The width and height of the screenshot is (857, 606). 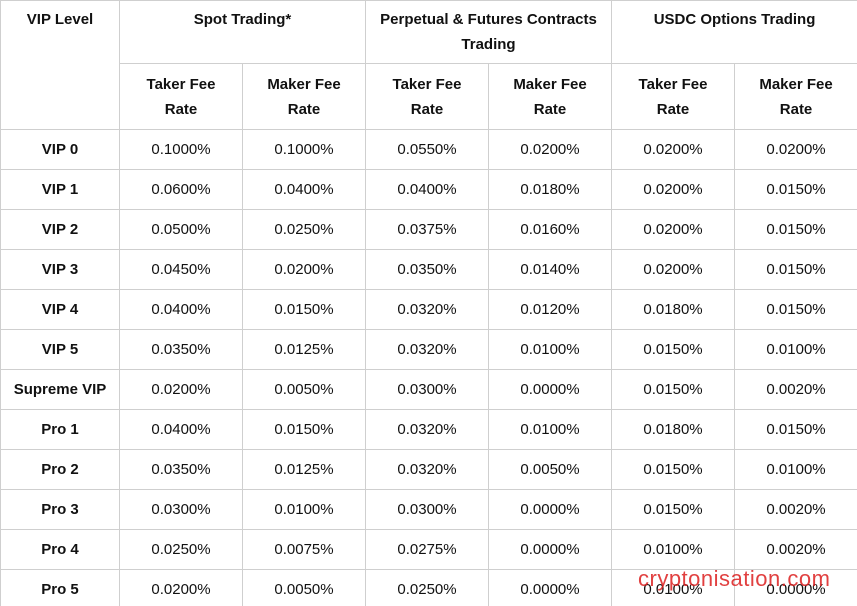 I want to click on level-cell: VIP 2, so click(x=60, y=229).